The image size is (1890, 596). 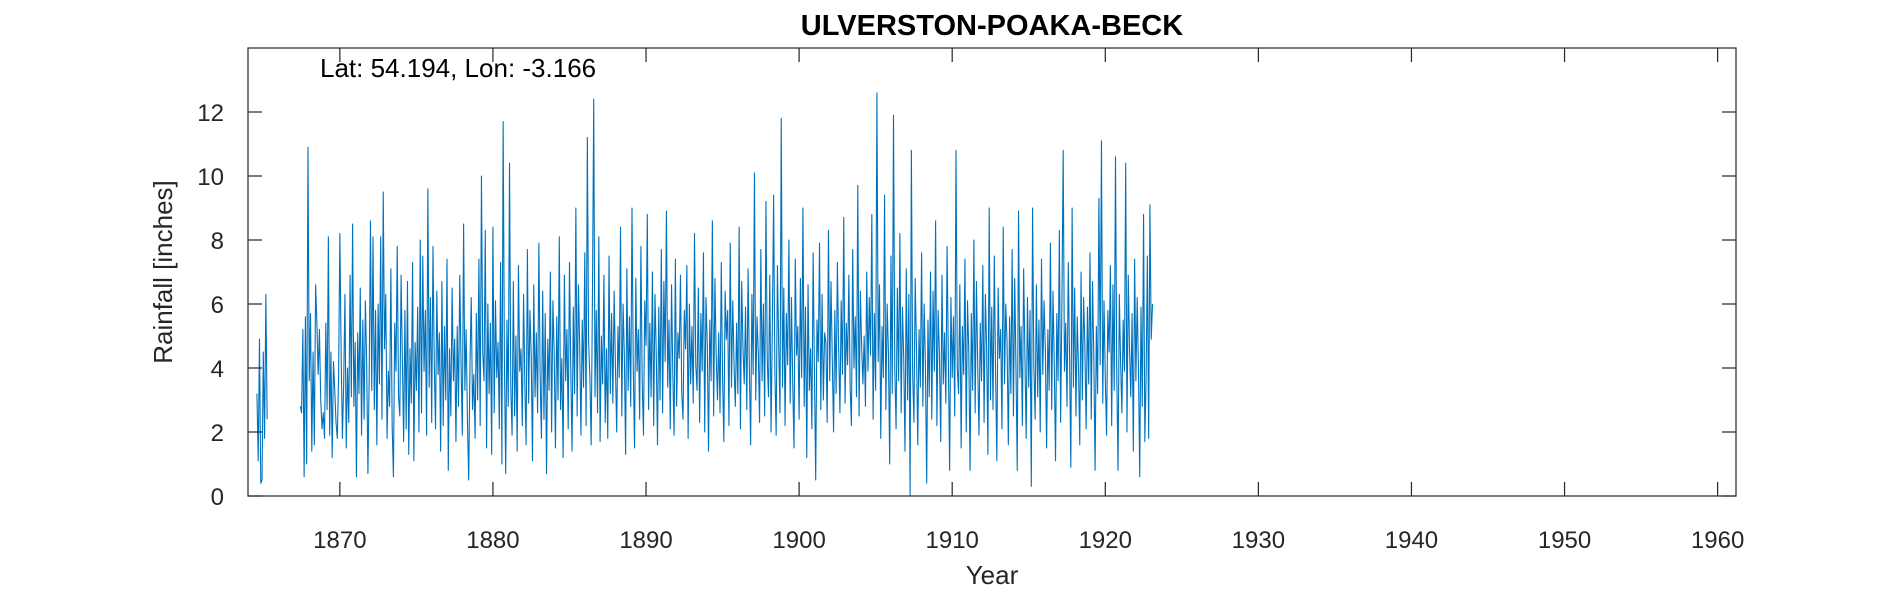 I want to click on y-tick-label: 12, so click(x=210, y=113).